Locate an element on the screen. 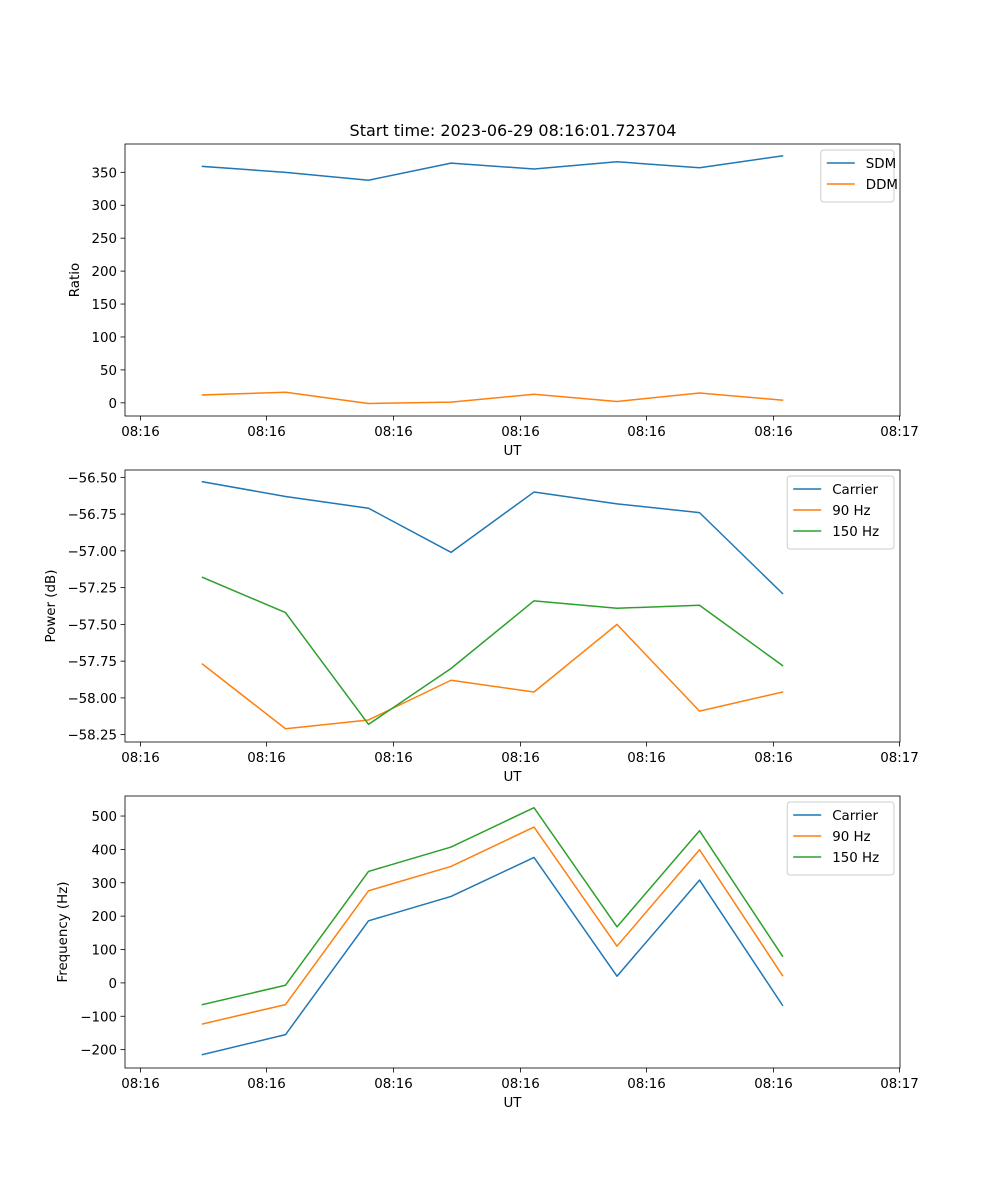 The height and width of the screenshot is (1200, 1000). series-line-ddm is located at coordinates (492, 398).